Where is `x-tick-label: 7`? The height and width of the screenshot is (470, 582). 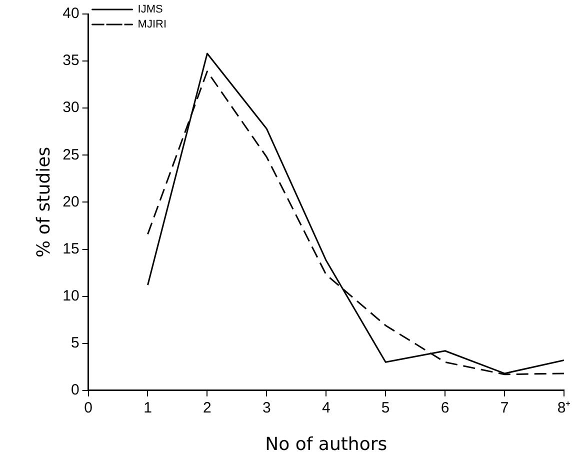
x-tick-label: 7 is located at coordinates (504, 408).